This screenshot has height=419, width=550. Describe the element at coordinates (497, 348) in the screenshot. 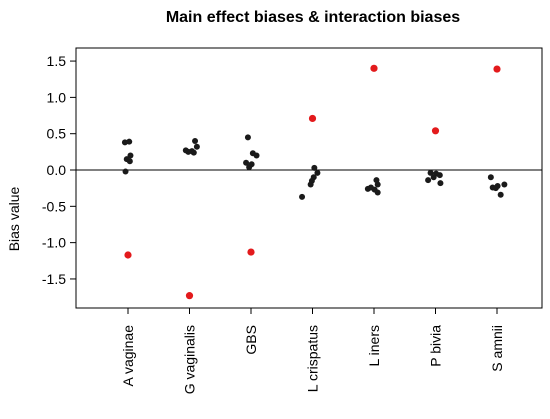

I see `x-tick-label: S amnii` at that location.